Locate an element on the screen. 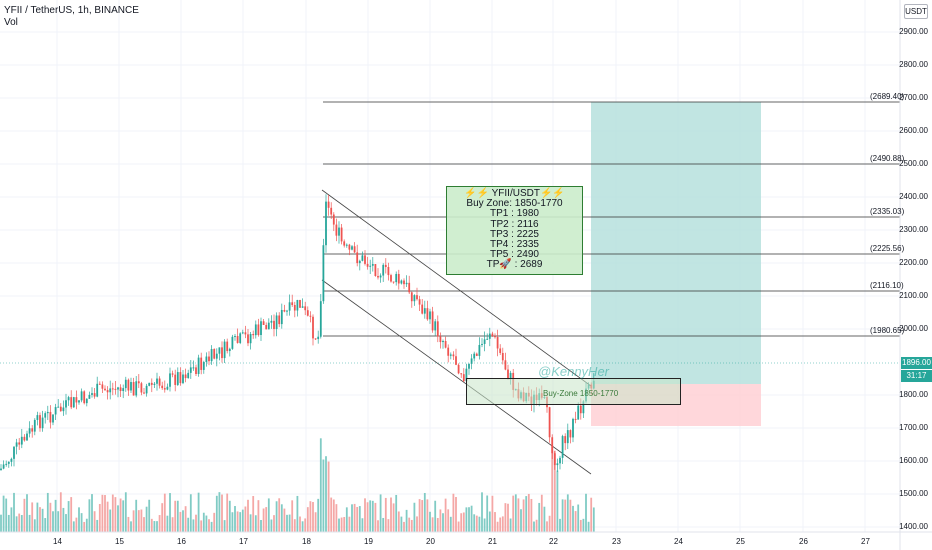 This screenshot has height=550, width=932. tp-level-label: (2225.56) is located at coordinates (887, 248).